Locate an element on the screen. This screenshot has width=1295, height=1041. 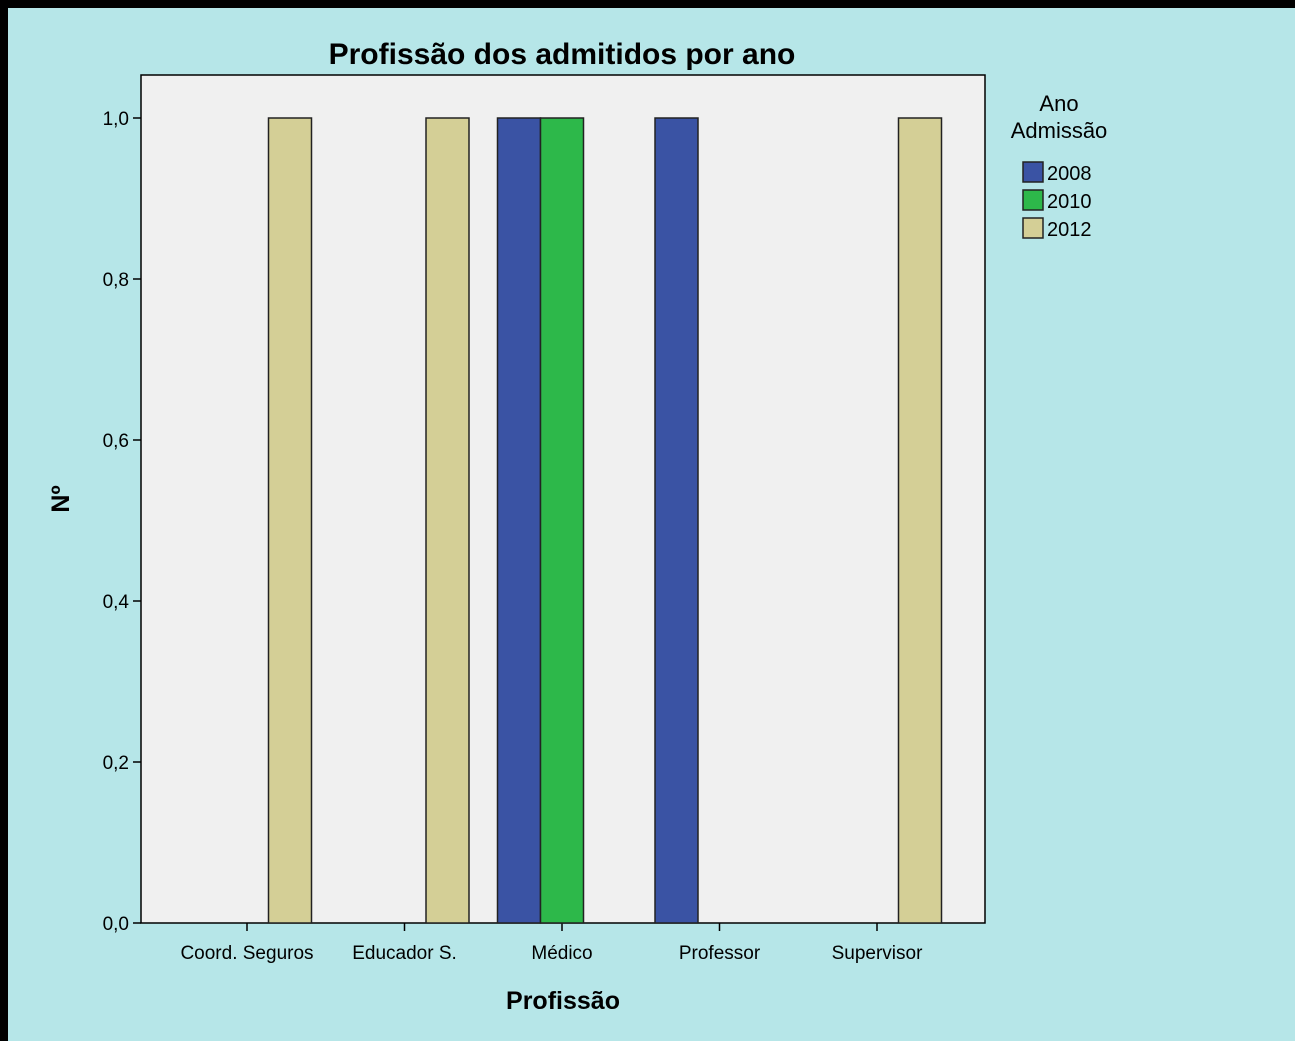
legend-swatch-2012 is located at coordinates (1033, 228).